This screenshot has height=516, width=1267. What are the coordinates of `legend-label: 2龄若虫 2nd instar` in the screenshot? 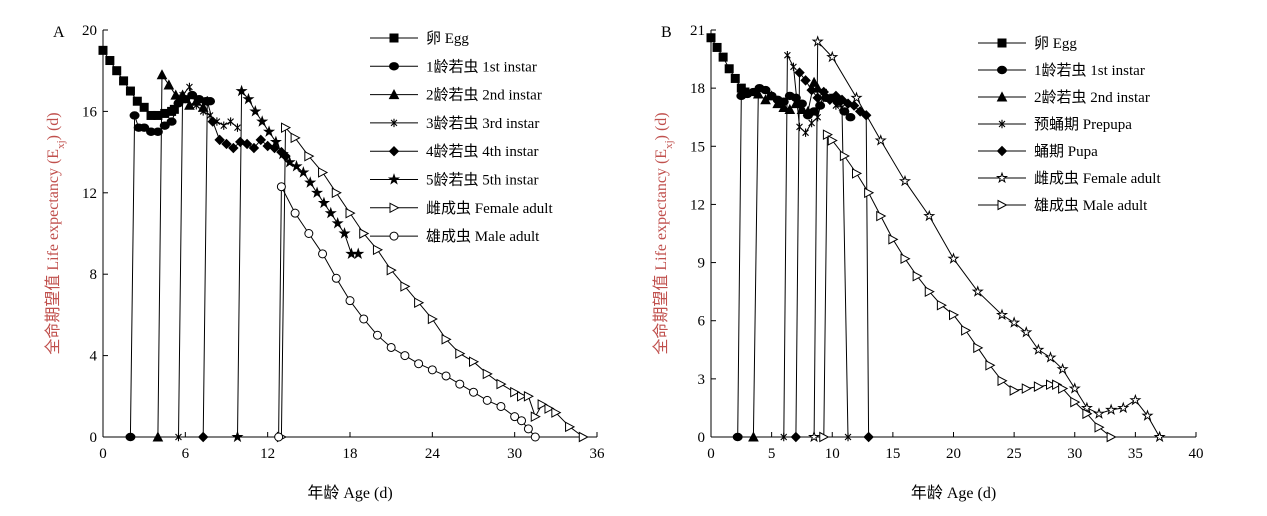 It's located at (484, 95).